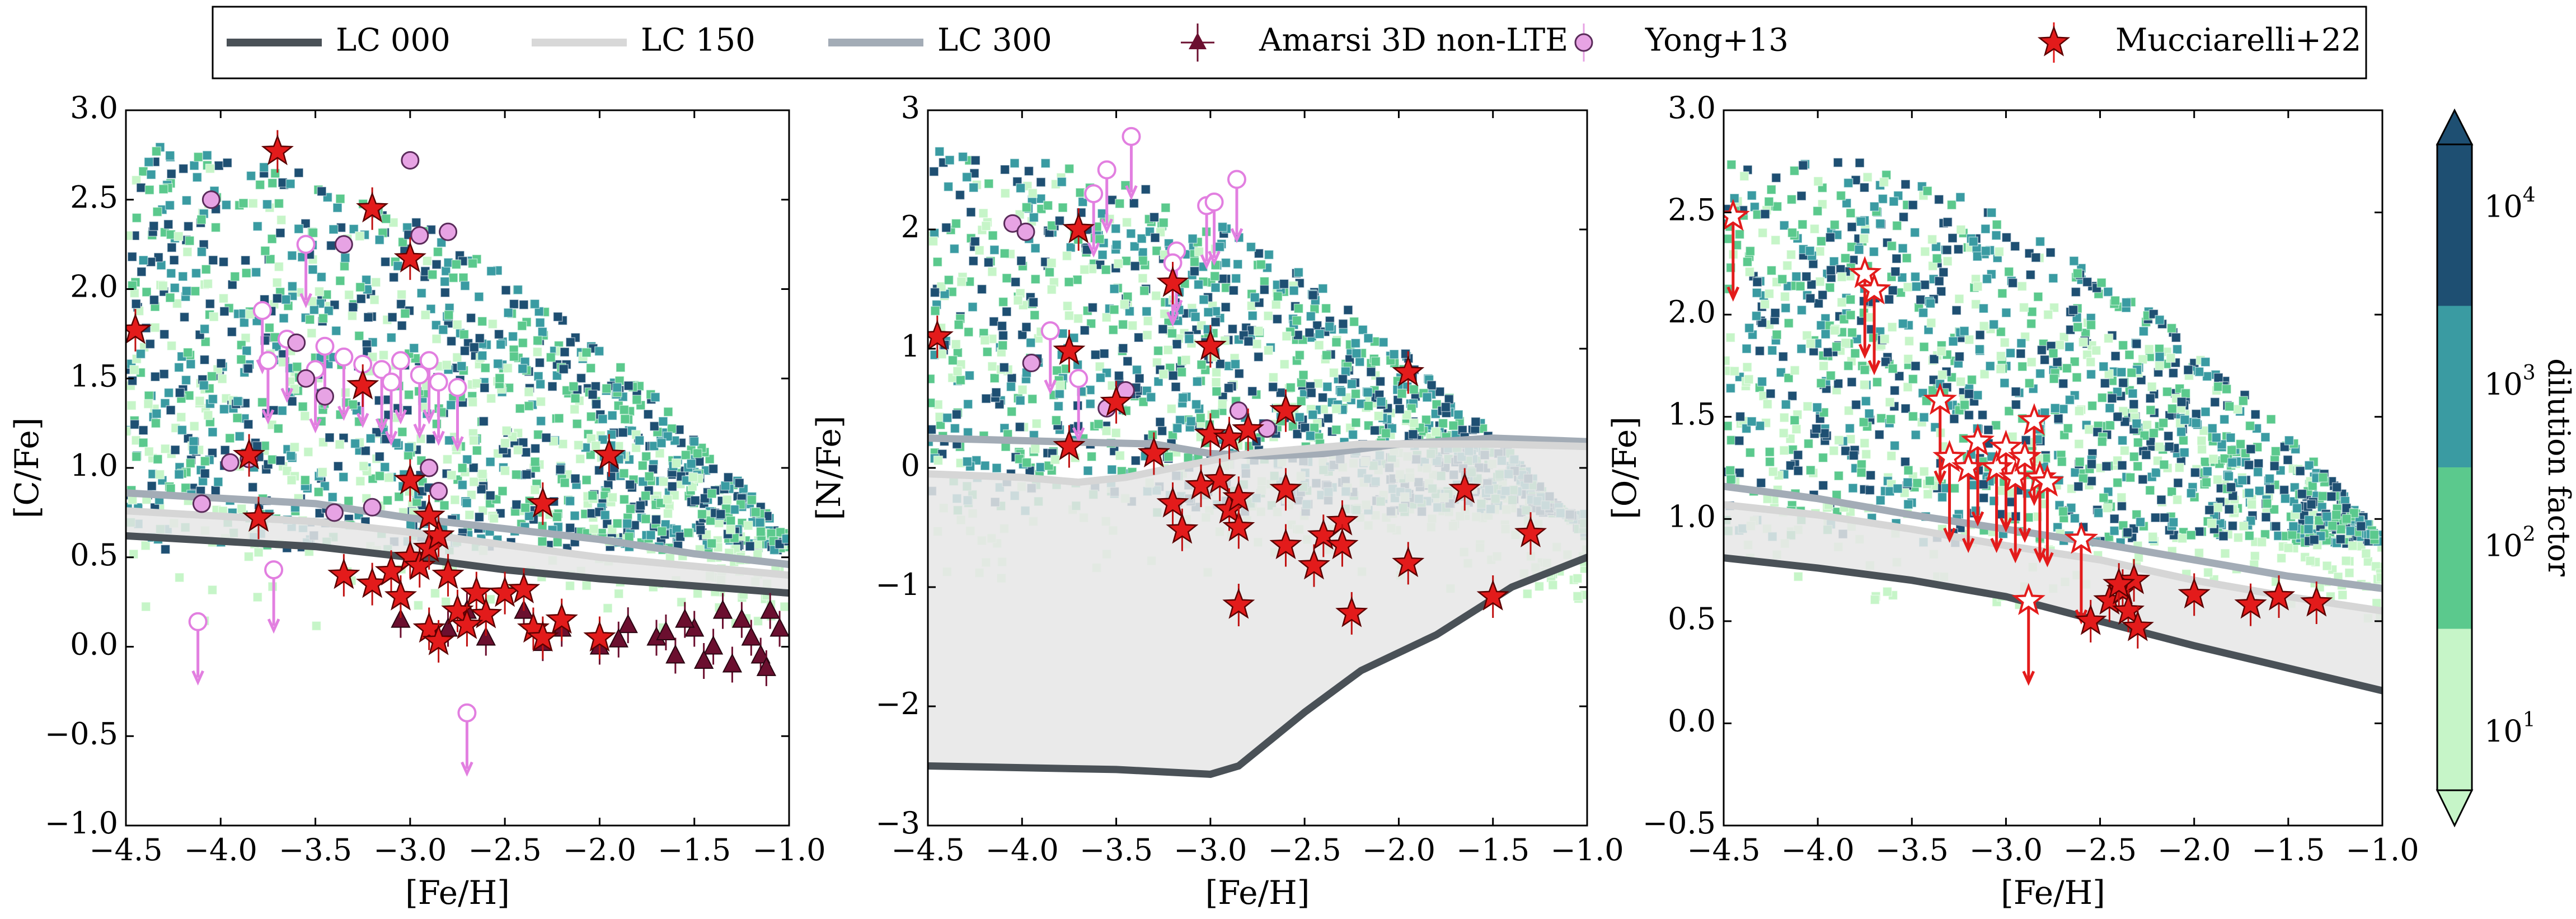  I want to click on lc300-line, so click(1257, 447).